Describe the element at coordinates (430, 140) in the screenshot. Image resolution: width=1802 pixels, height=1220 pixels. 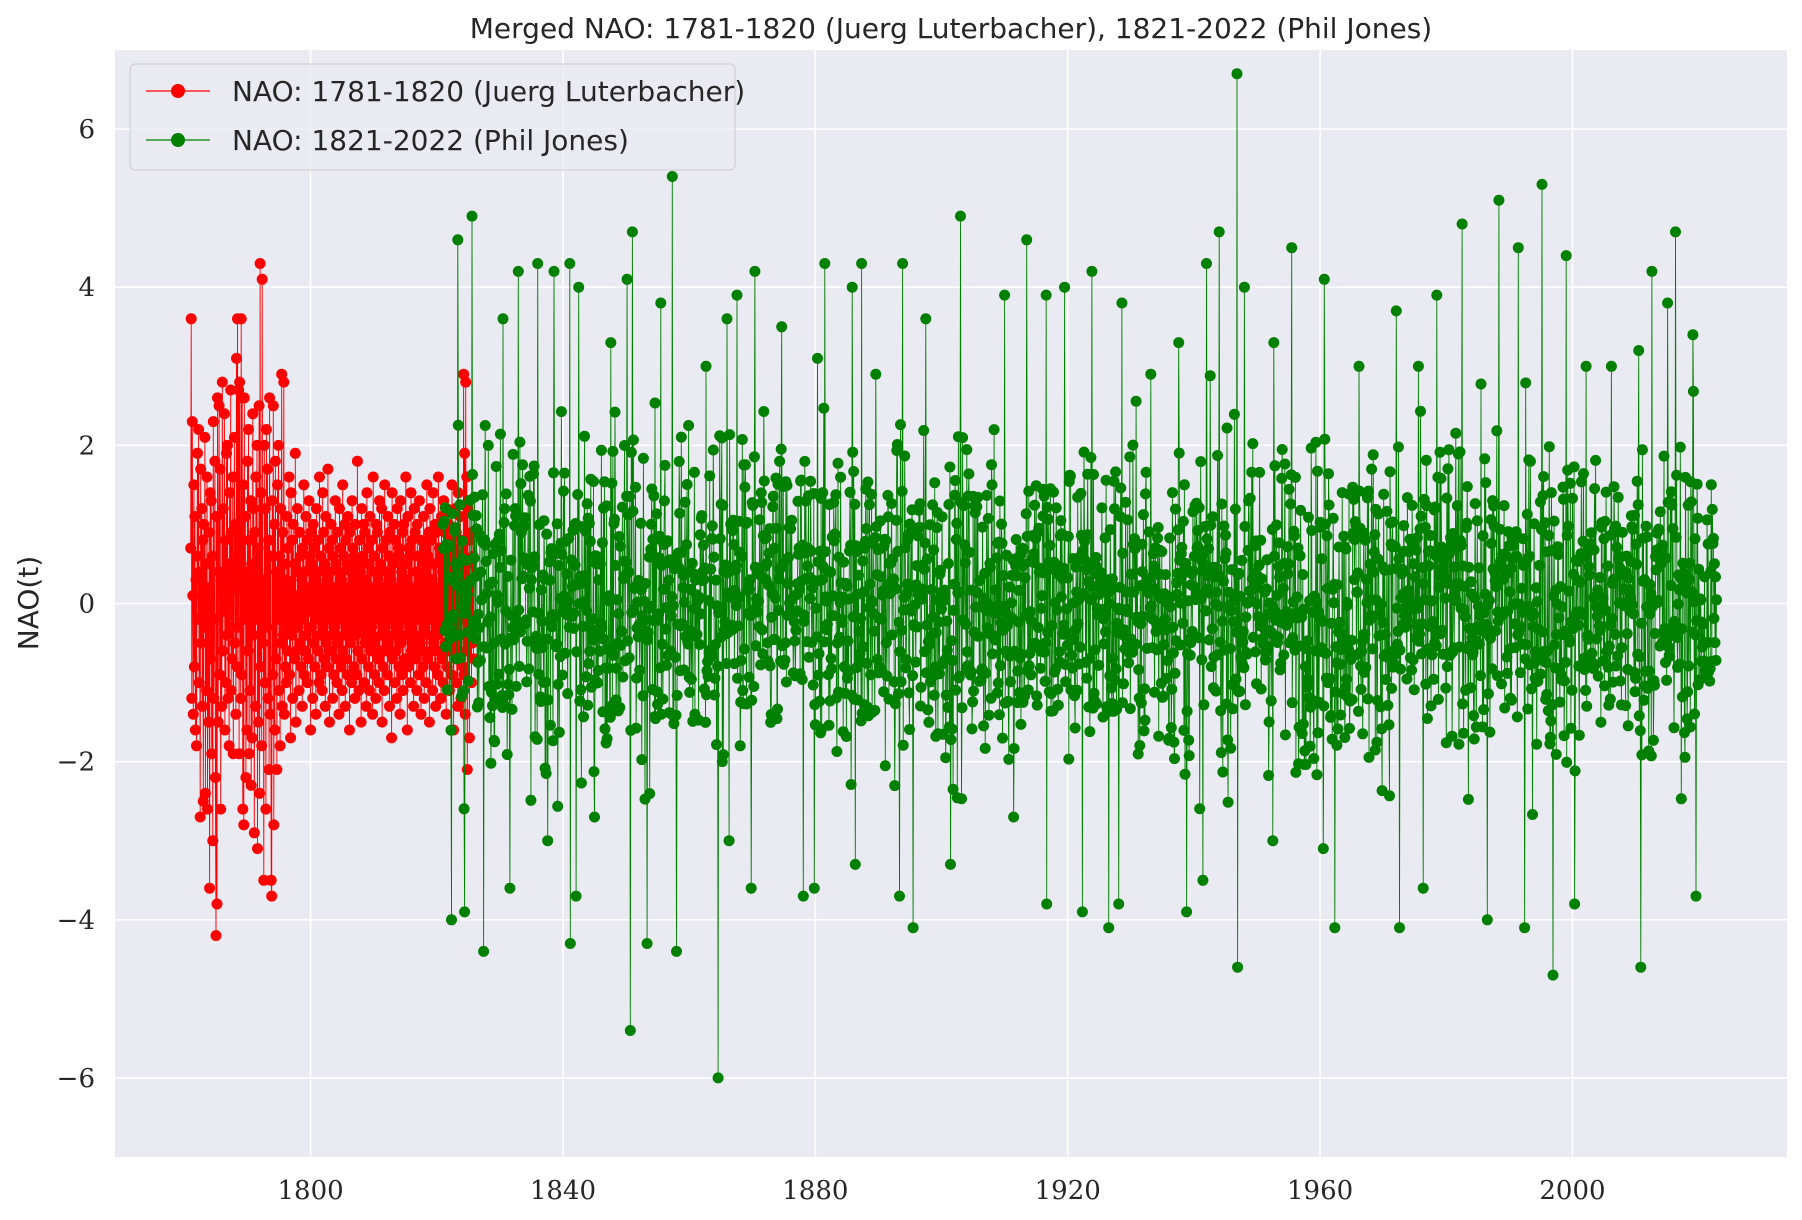
I see `legend-entry-jones: NAO: 1821-2022 (Phil Jones)` at that location.